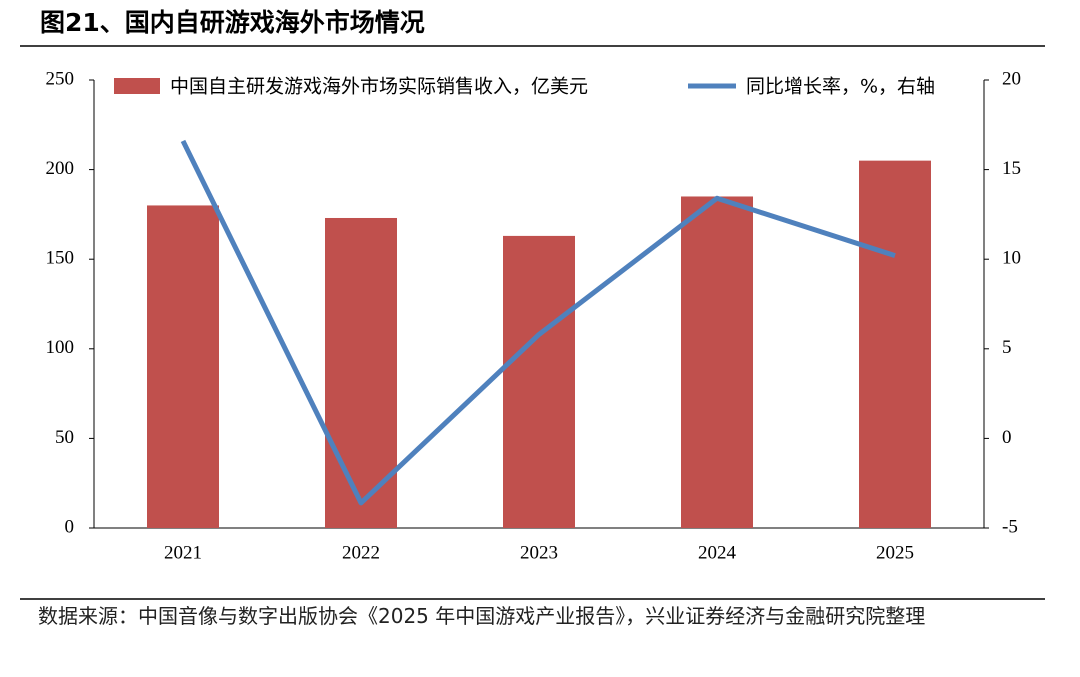 This screenshot has width=1080, height=677. What do you see at coordinates (1007, 437) in the screenshot?
I see `y2-tick-label: 0` at bounding box center [1007, 437].